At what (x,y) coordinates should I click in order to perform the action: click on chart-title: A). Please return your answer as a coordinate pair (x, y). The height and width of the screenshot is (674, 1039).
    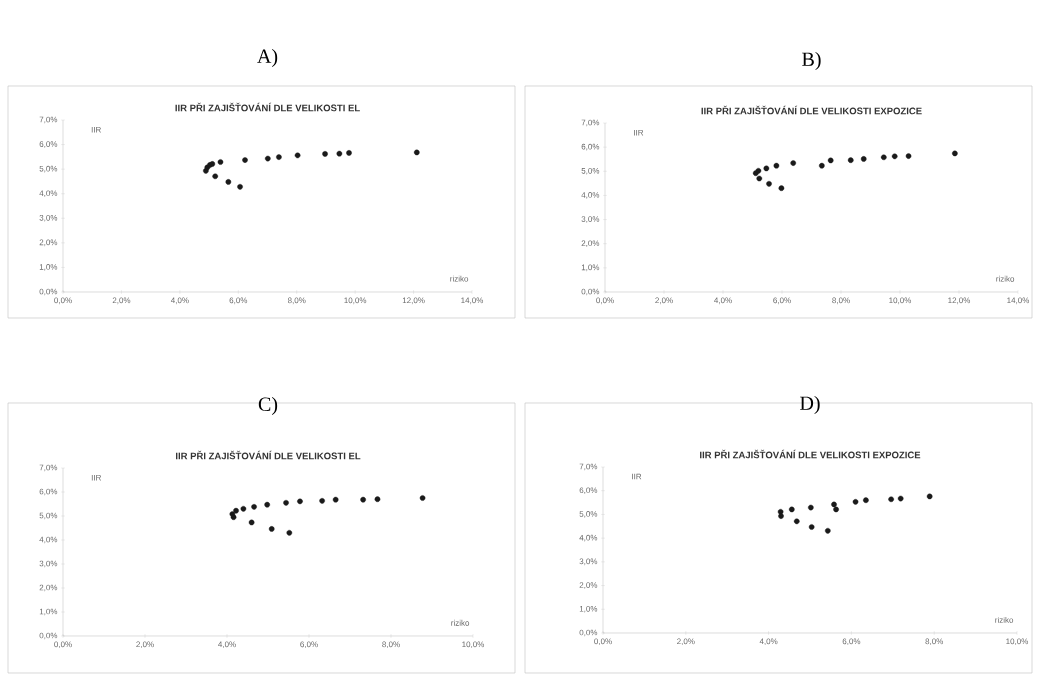
    Looking at the image, I should click on (267, 58).